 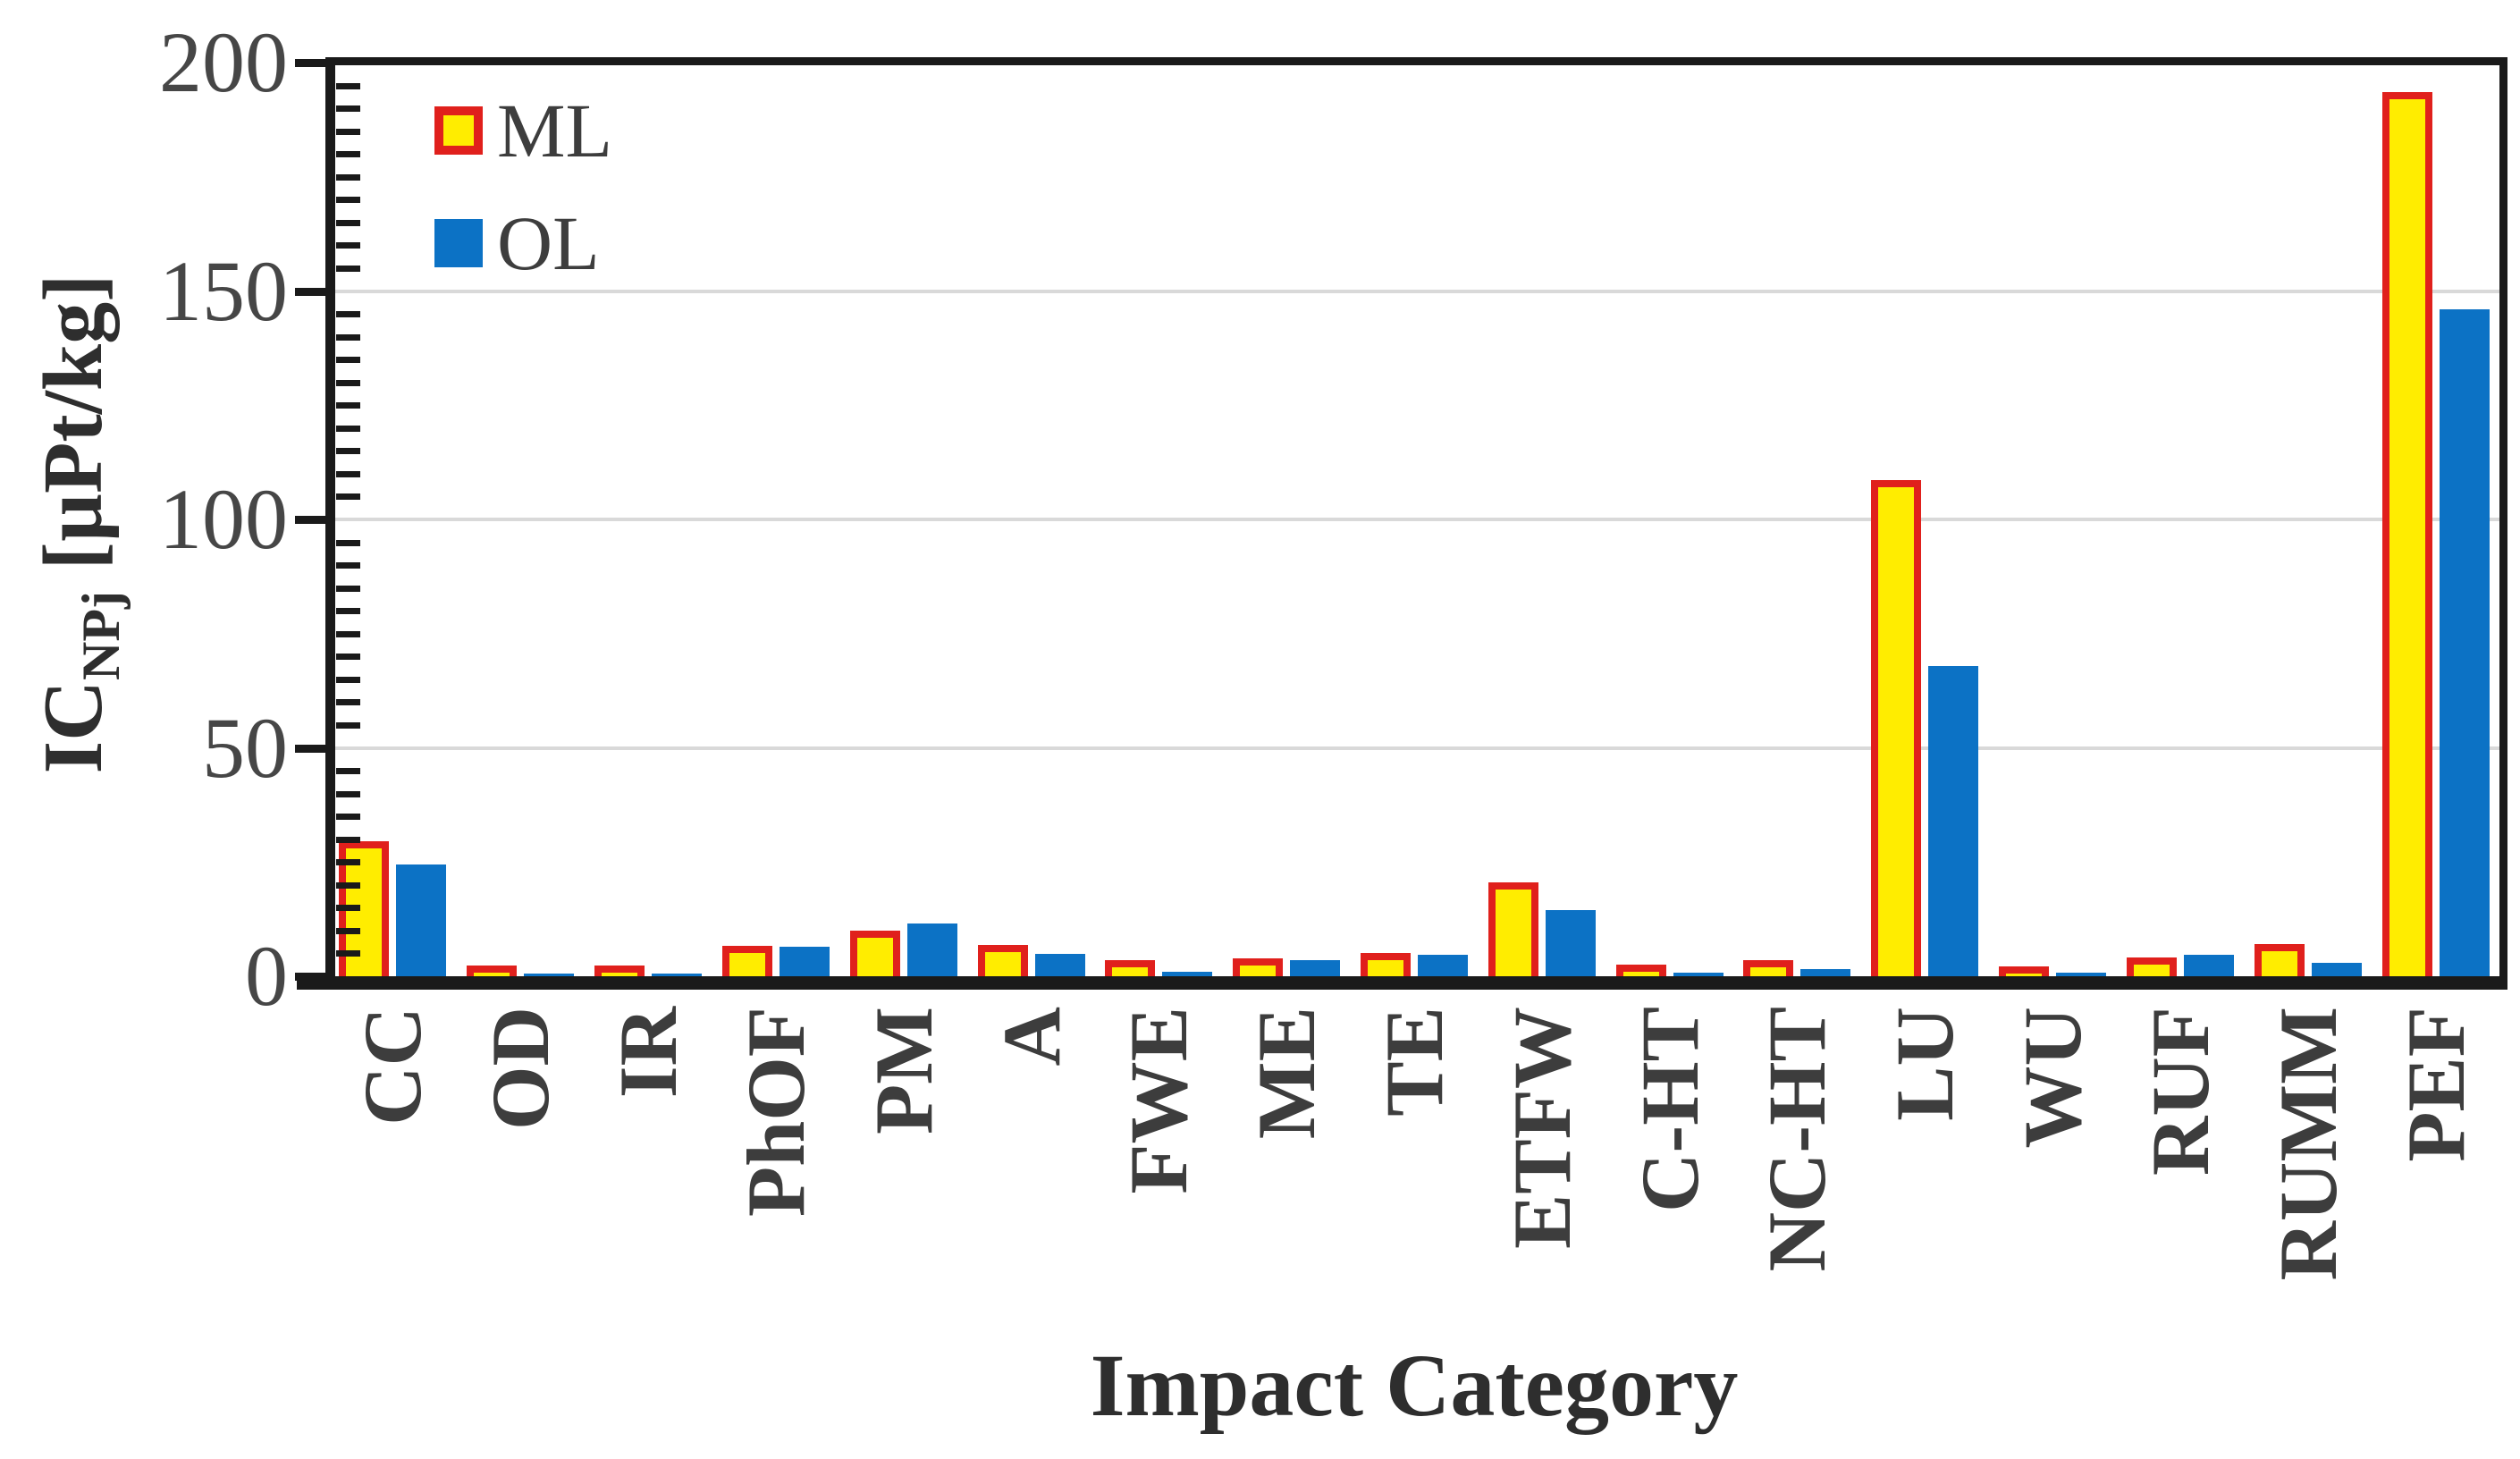 I want to click on y-axis-title-unit: [µPt/kg], so click(x=73, y=432).